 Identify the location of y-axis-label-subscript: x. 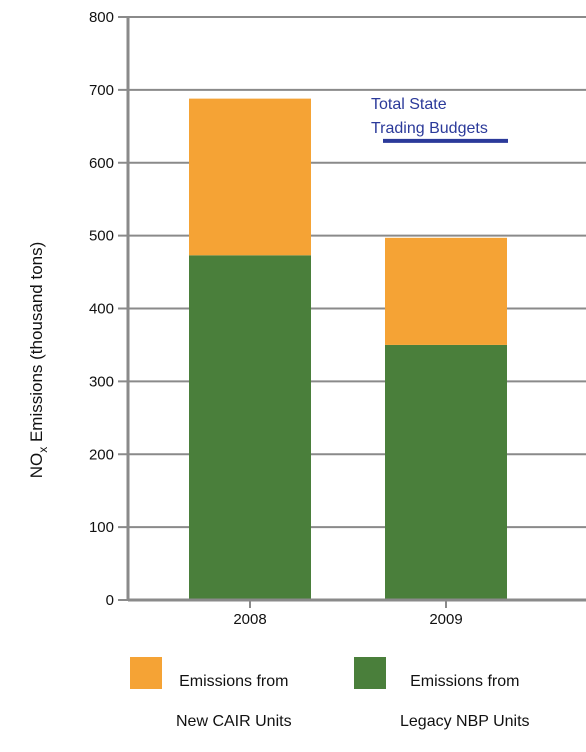
(43, 450).